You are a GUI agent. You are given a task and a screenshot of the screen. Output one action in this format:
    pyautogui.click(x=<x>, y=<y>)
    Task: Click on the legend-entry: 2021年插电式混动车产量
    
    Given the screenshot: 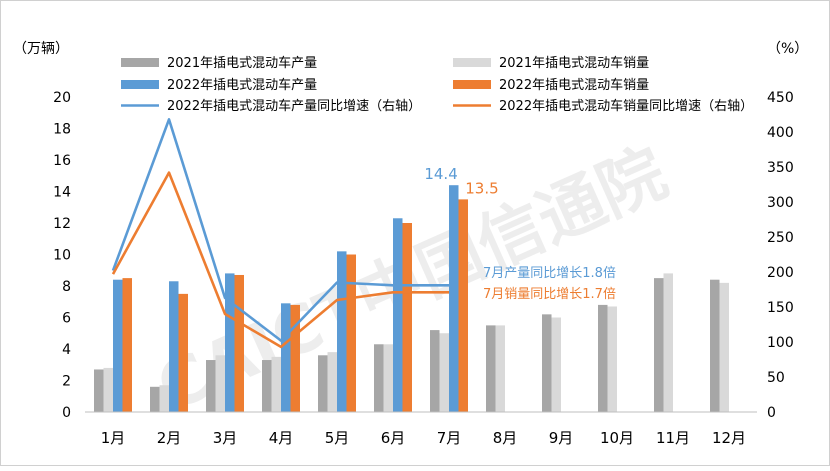 What is the action you would take?
    pyautogui.click(x=242, y=63)
    